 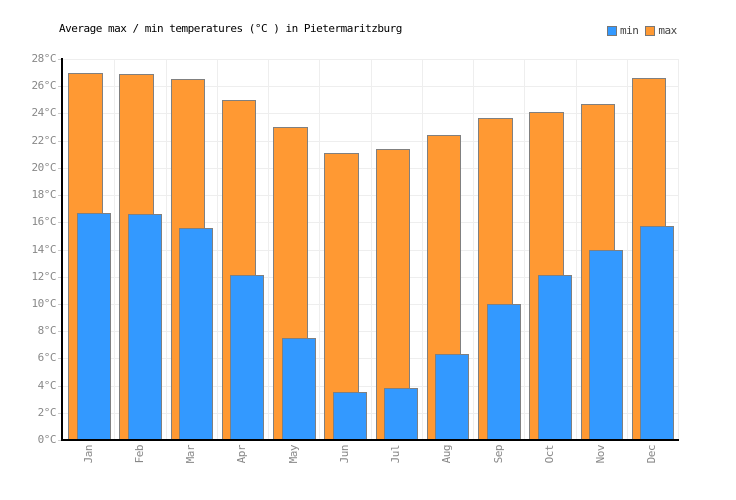 I want to click on x-axis-month-label: Feb, so click(x=140, y=454).